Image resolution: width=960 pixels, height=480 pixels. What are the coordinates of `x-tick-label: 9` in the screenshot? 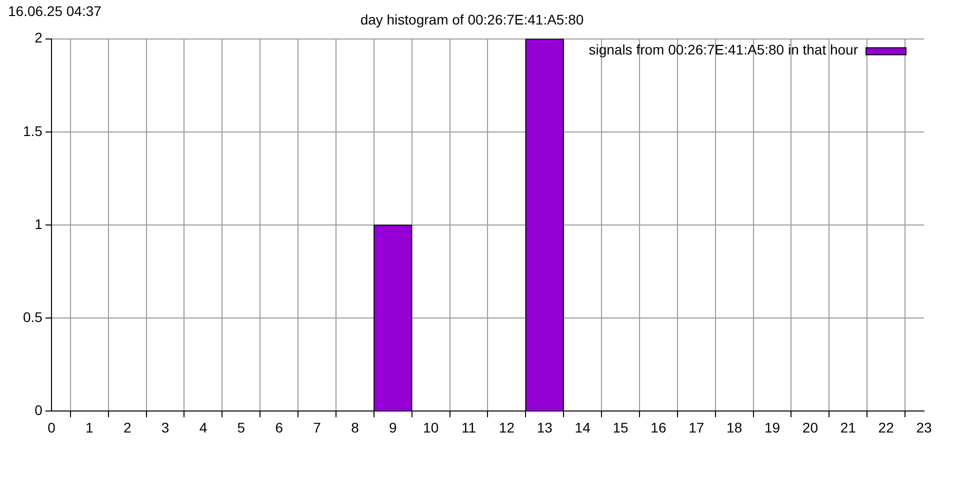 It's located at (392, 427).